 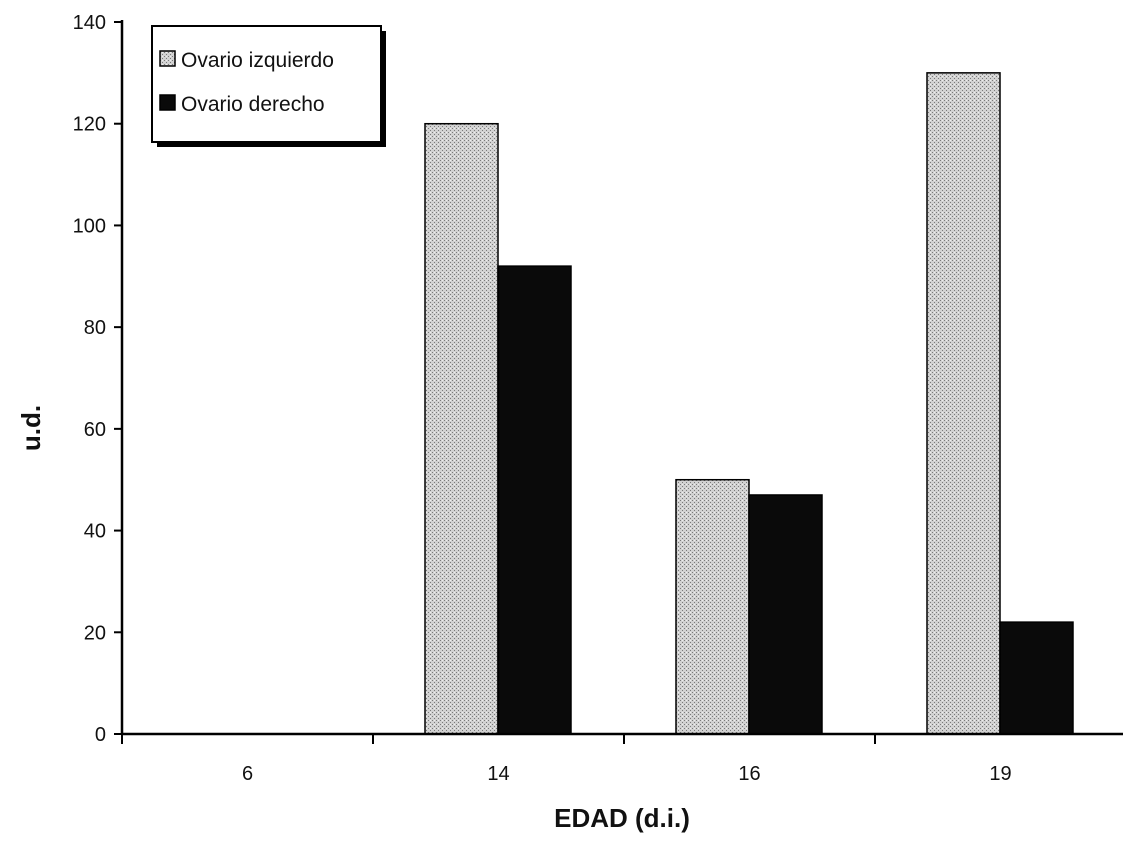 What do you see at coordinates (100, 735) in the screenshot?
I see `y-tick-label: 0` at bounding box center [100, 735].